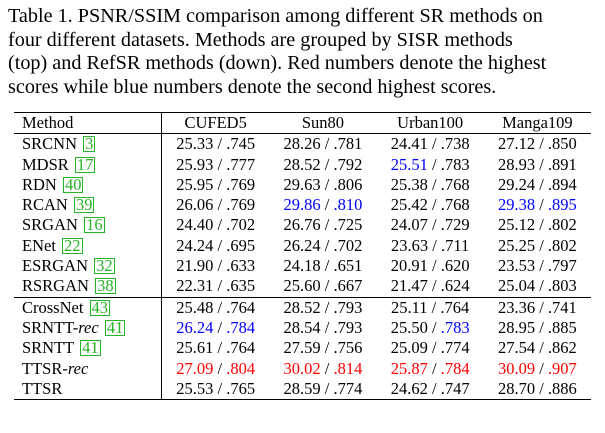  Describe the element at coordinates (45, 368) in the screenshot. I see `method-label: TTSR-` at that location.